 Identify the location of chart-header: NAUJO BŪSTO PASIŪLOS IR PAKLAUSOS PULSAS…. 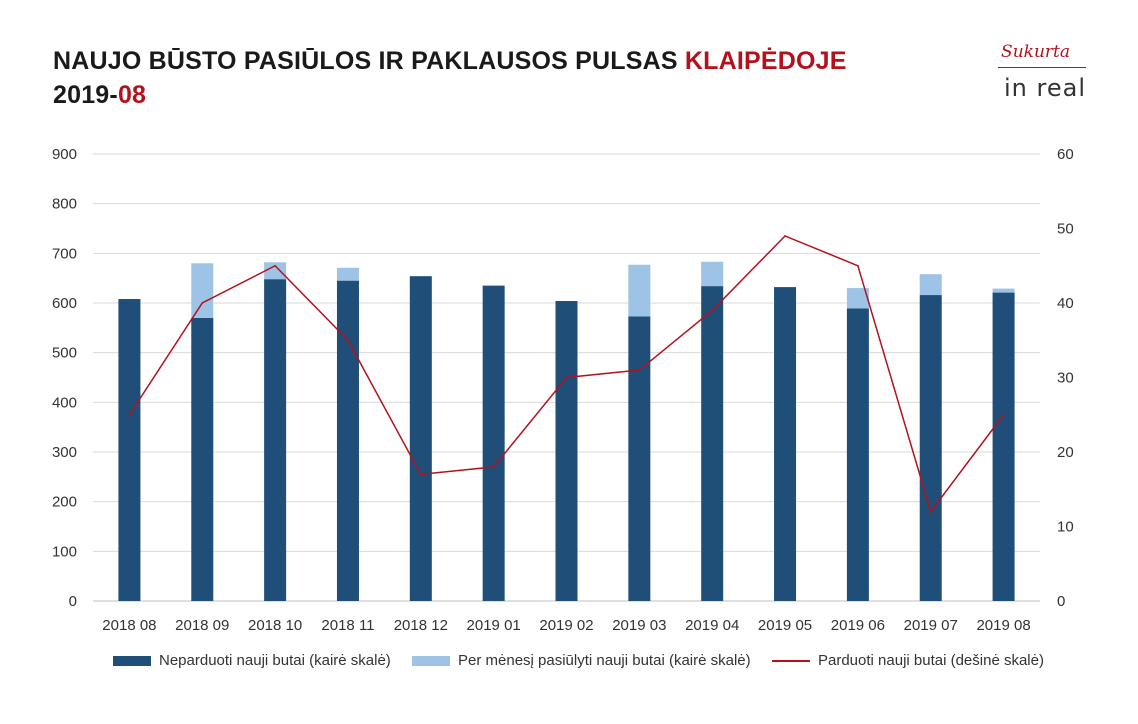
(450, 78).